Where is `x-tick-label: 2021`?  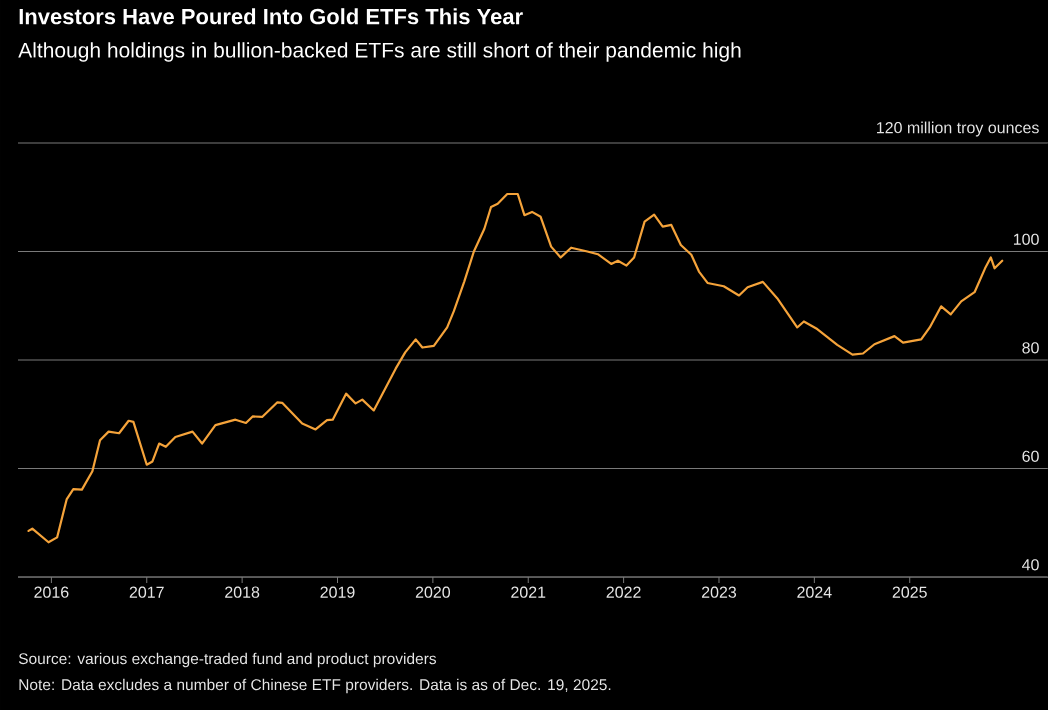
x-tick-label: 2021 is located at coordinates (528, 592).